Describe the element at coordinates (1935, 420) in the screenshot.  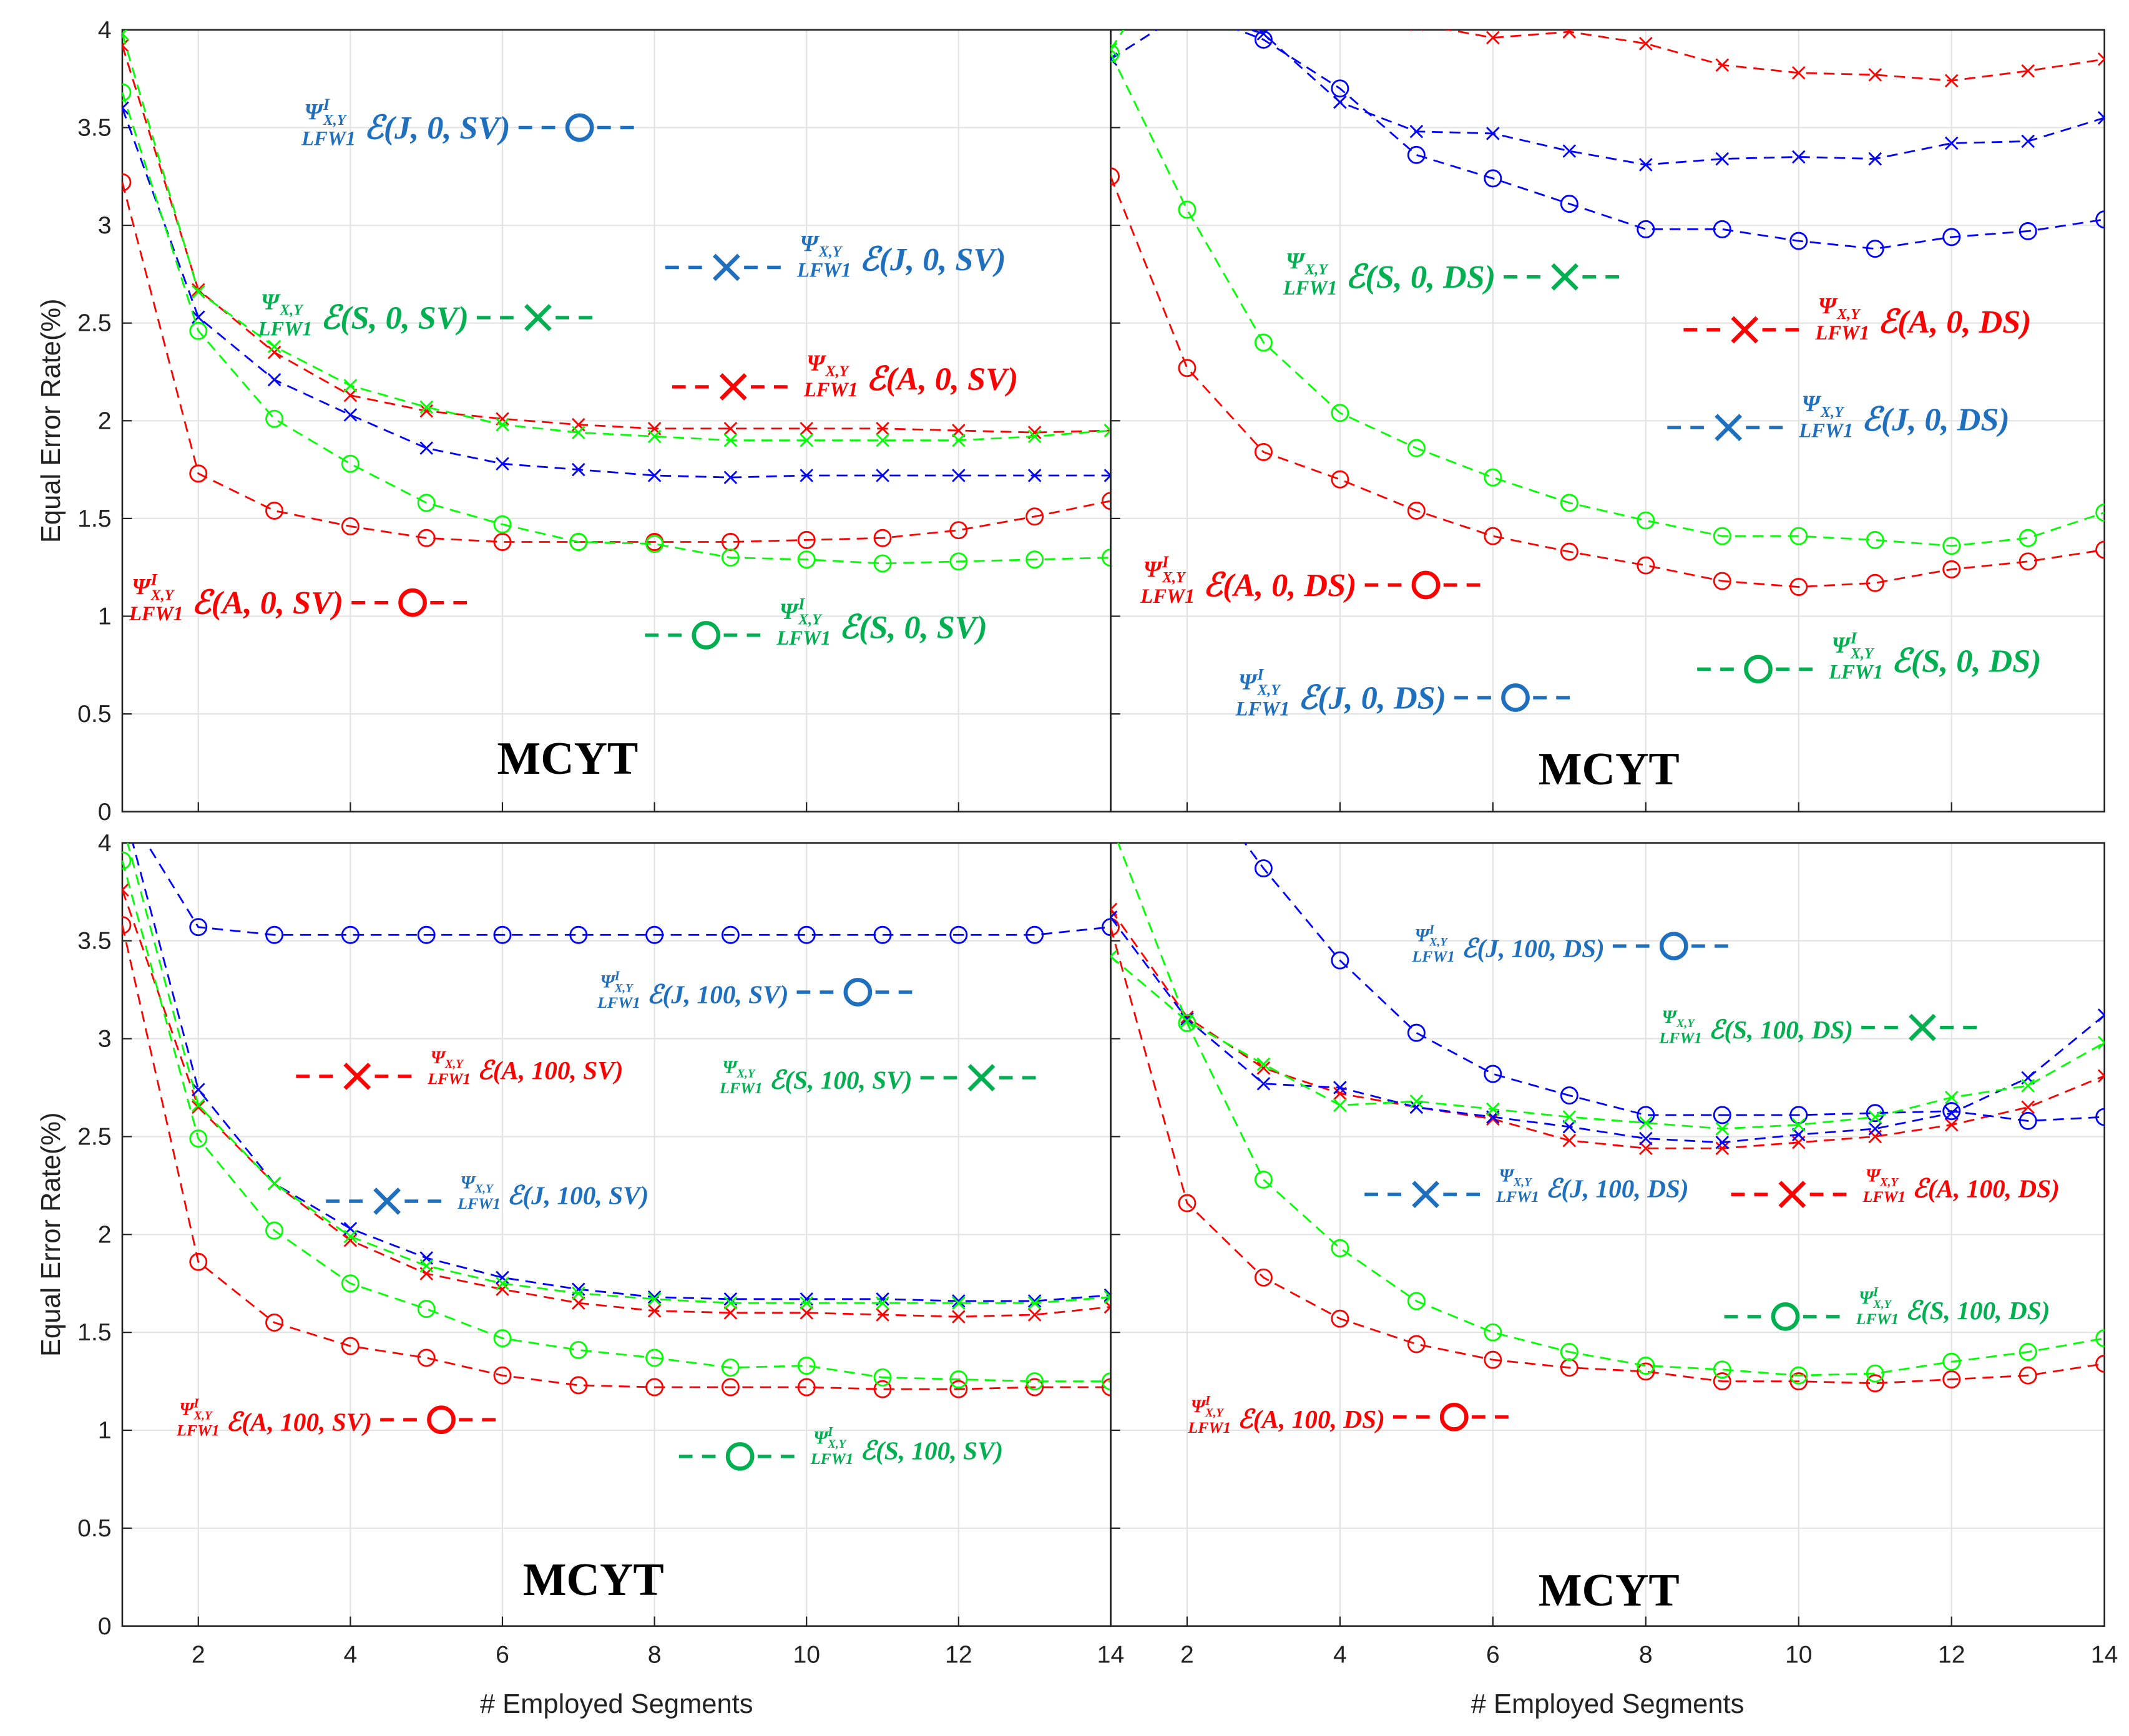
I see `legend-label: ℰ(J, 0, DS)` at that location.